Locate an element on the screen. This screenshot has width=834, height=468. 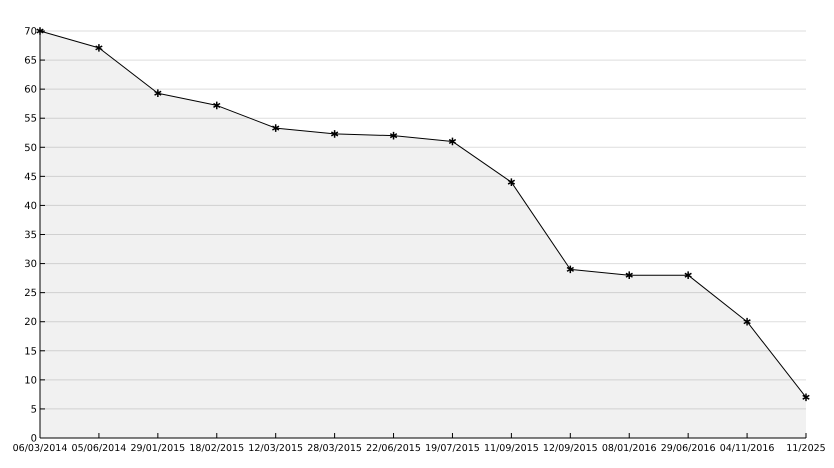
x-tick-label: 06/03/2014 is located at coordinates (40, 448).